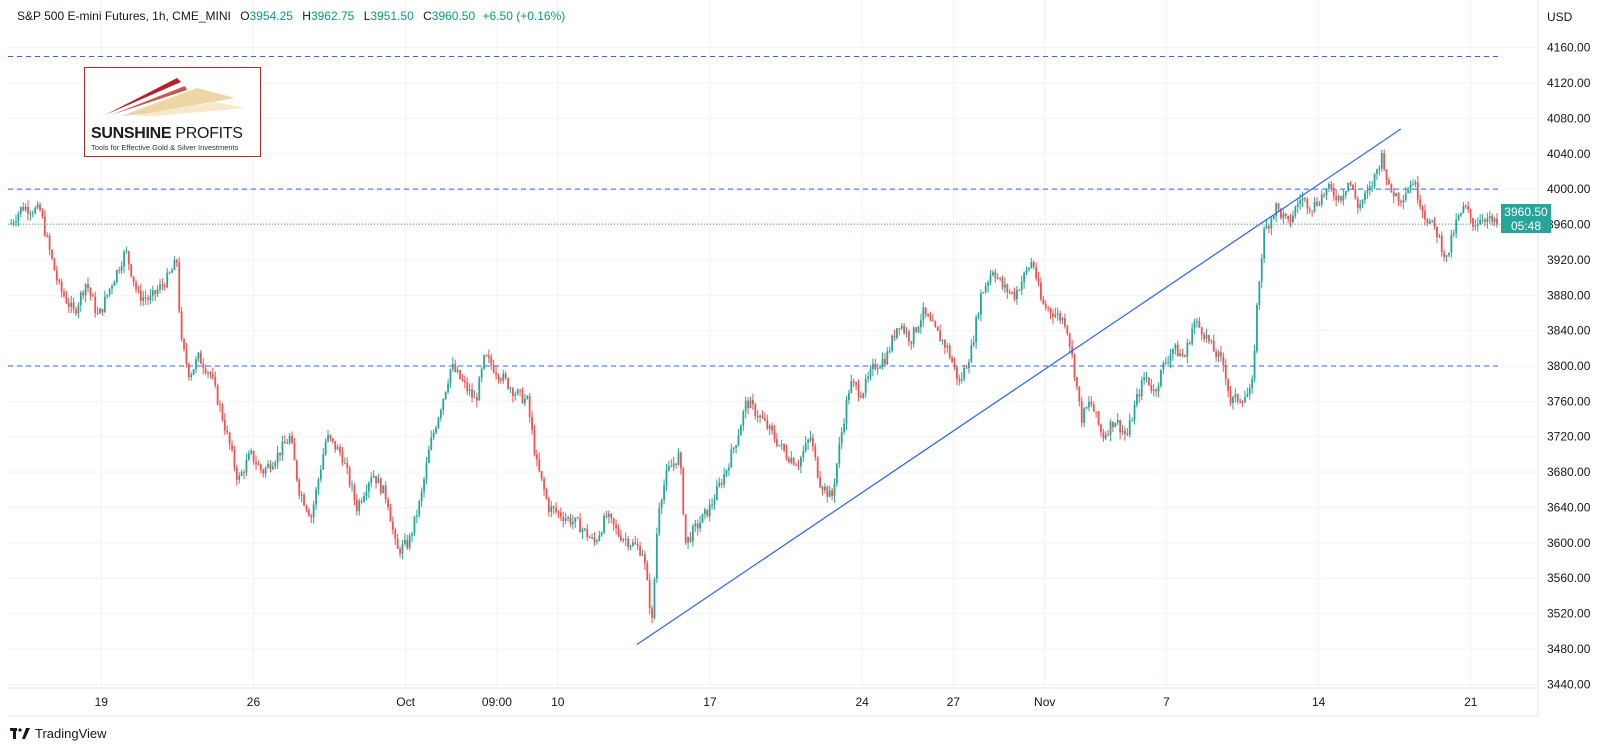 Image resolution: width=1609 pixels, height=756 pixels. I want to click on high-value: 3962.75, so click(332, 16).